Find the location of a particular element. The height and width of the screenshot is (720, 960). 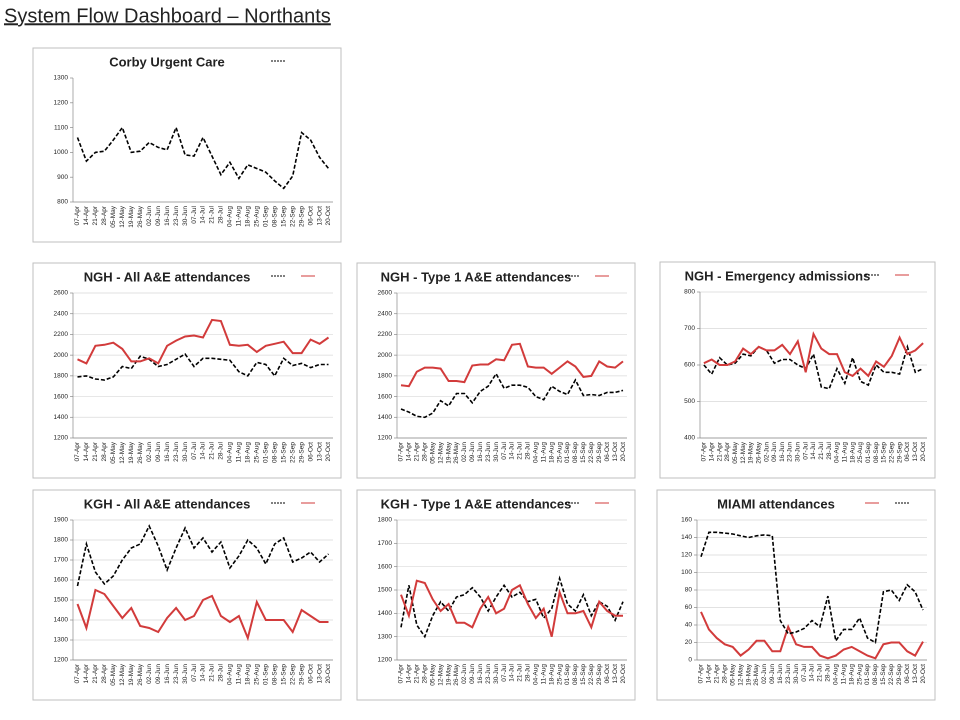

y-tick-label: 1500 is located at coordinates (61, 600).